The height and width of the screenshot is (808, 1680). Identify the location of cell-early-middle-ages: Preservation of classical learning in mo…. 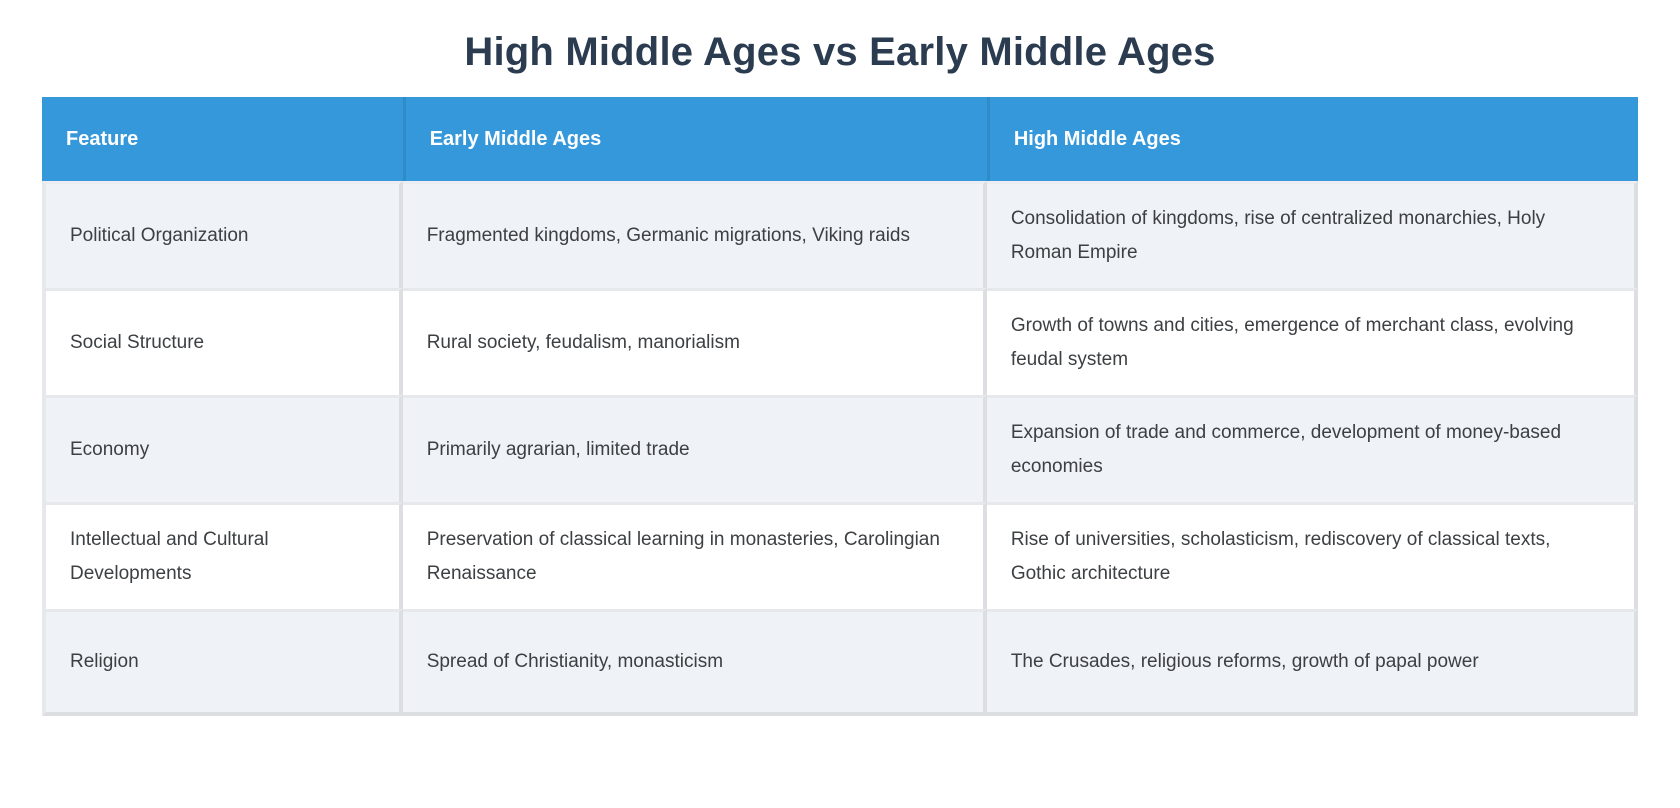
(694, 555).